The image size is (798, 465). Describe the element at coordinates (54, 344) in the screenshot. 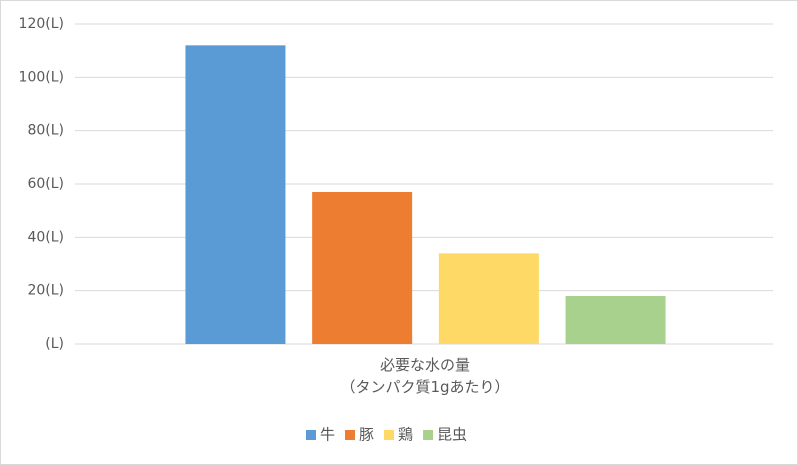

I see `y-tick-label: (L)` at that location.